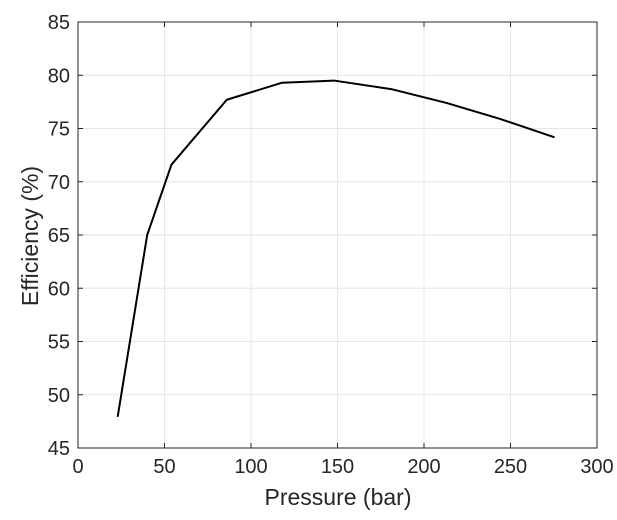 This screenshot has height=520, width=617. What do you see at coordinates (30, 236) in the screenshot?
I see `y-axis-title: Efficiency (%)` at bounding box center [30, 236].